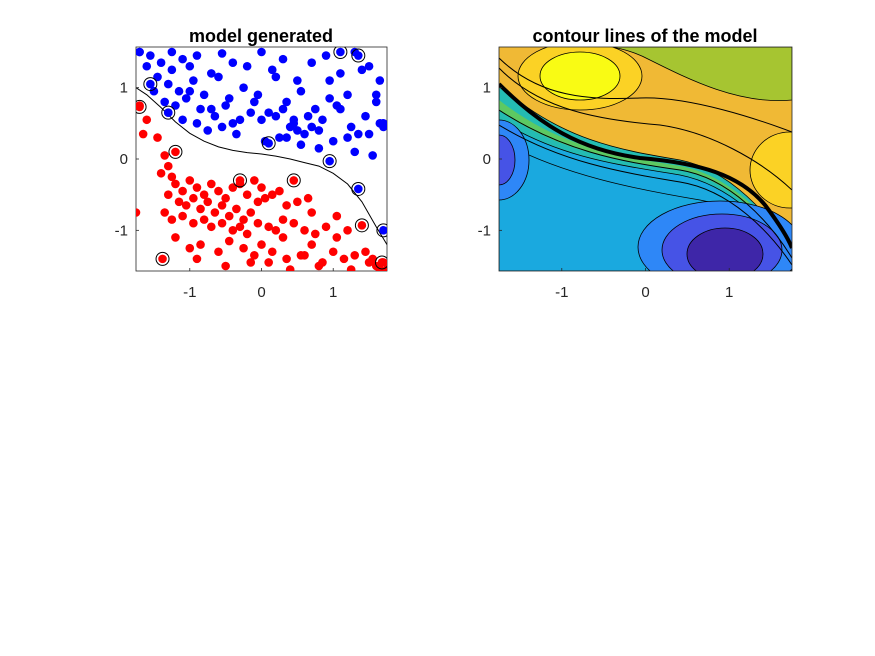 The width and height of the screenshot is (875, 656). I want to click on x-tick-label: 0, so click(261, 292).